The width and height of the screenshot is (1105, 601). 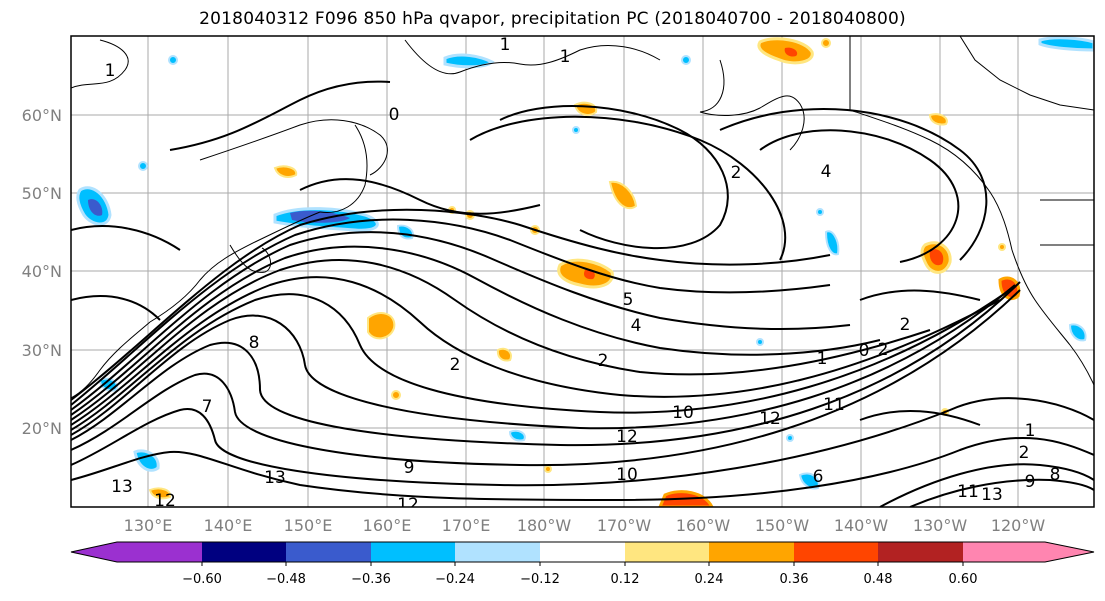 What do you see at coordinates (42, 350) in the screenshot?
I see `lat-tick-label: 30°N` at bounding box center [42, 350].